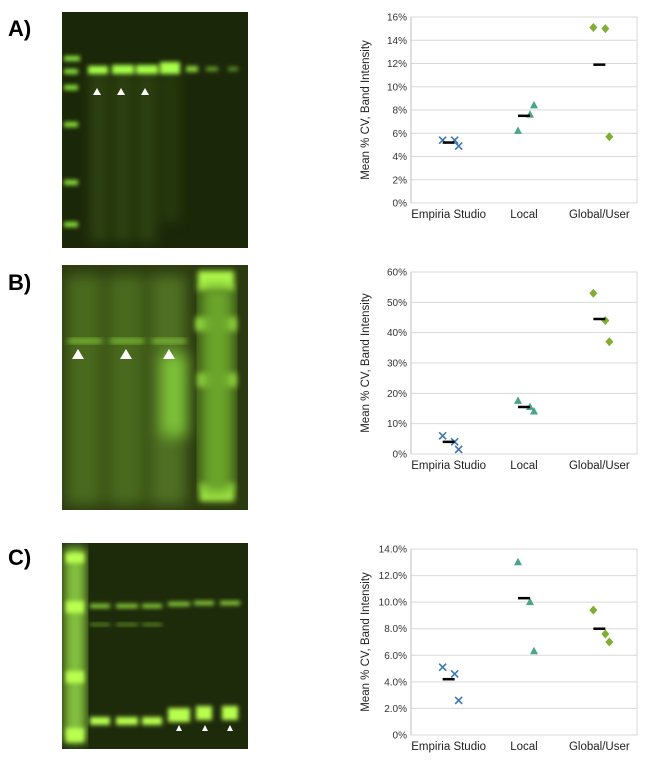 The image size is (646, 762). I want to click on western-blot-image-b, so click(155, 387).